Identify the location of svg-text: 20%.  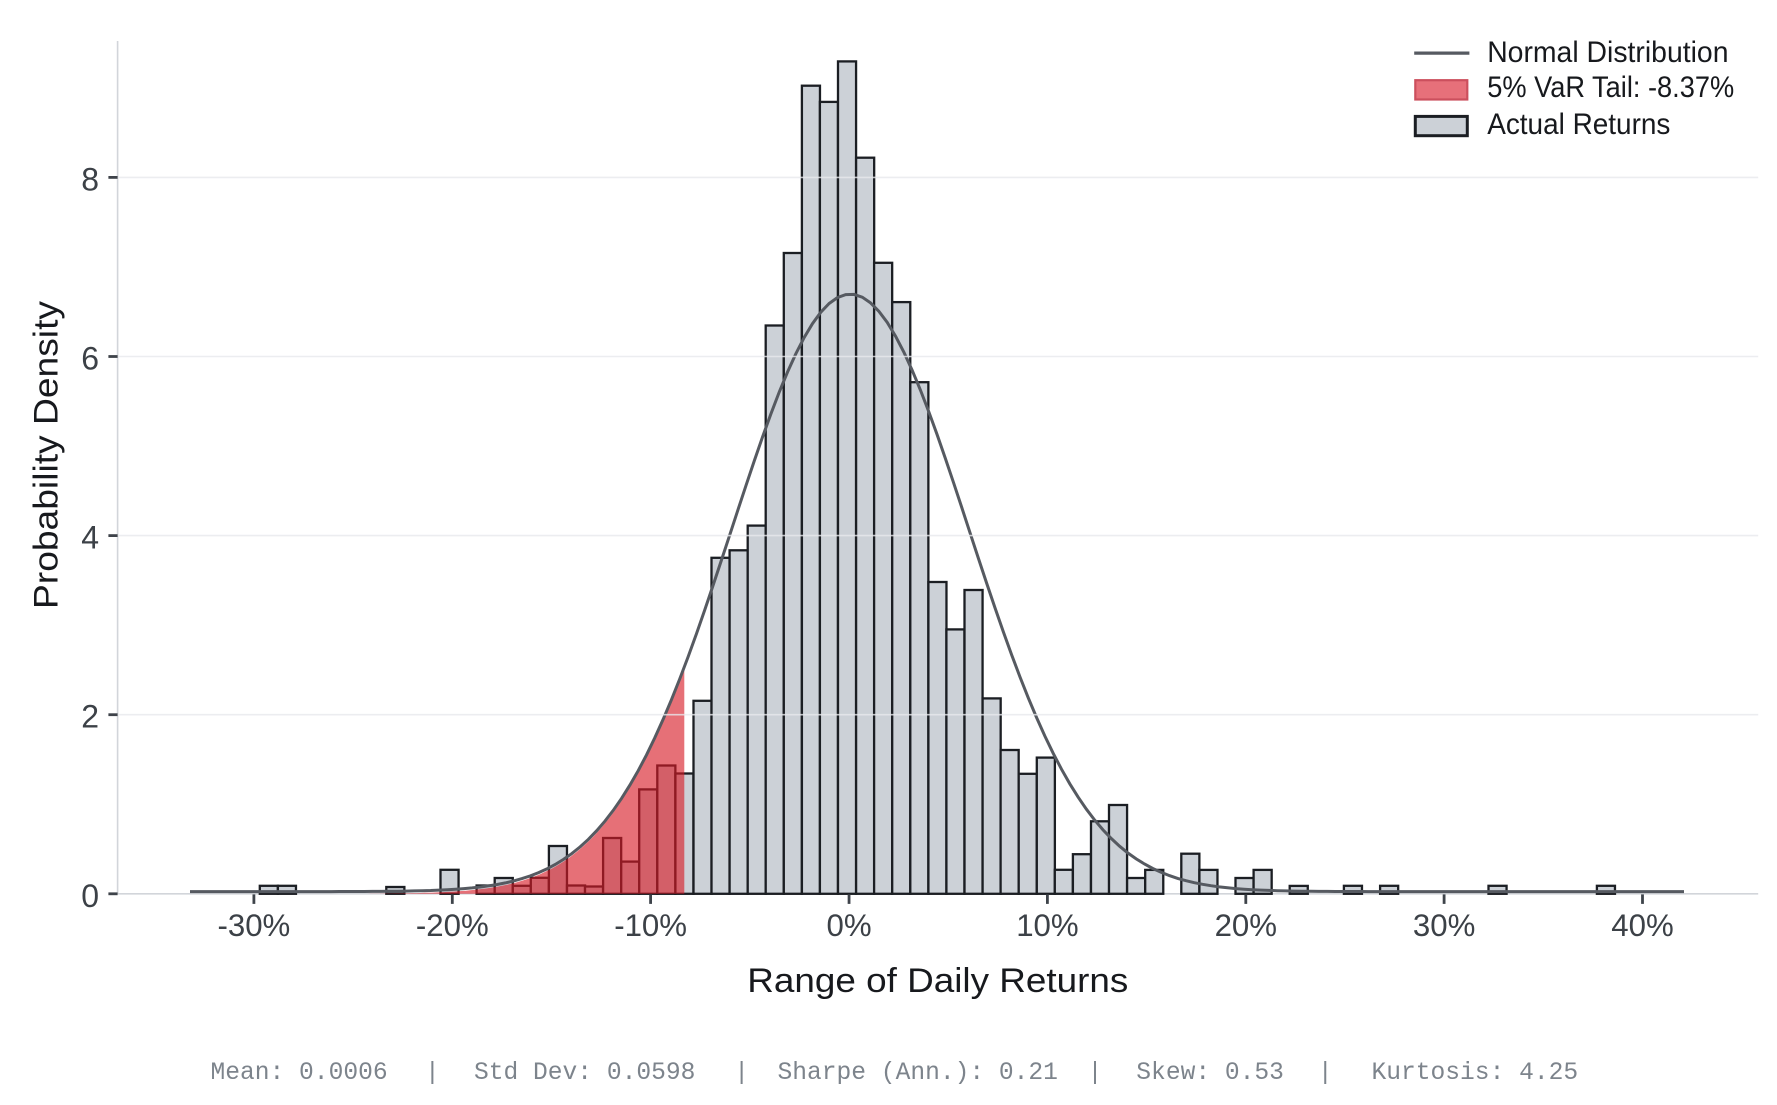
(1246, 925).